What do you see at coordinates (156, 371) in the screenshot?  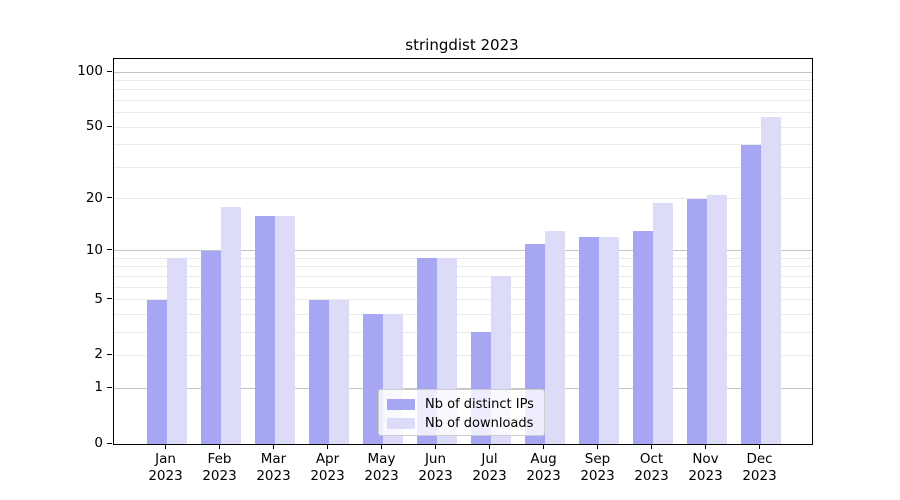 I see `bar-jan-distinct-ips` at bounding box center [156, 371].